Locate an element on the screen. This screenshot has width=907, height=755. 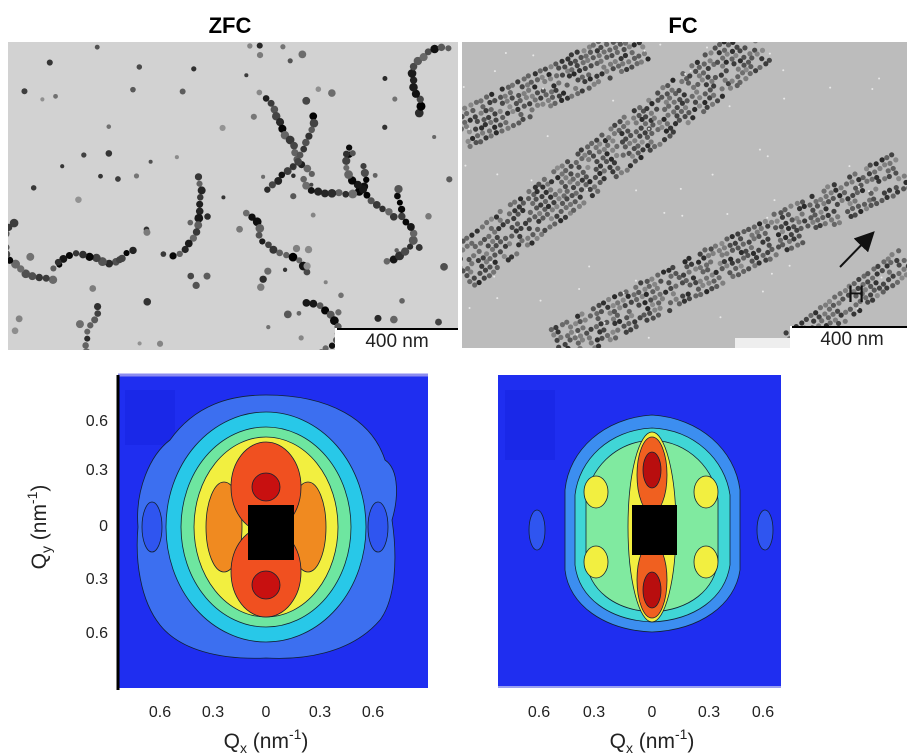
x-tick-label: 0.3 is located at coordinates (594, 712).